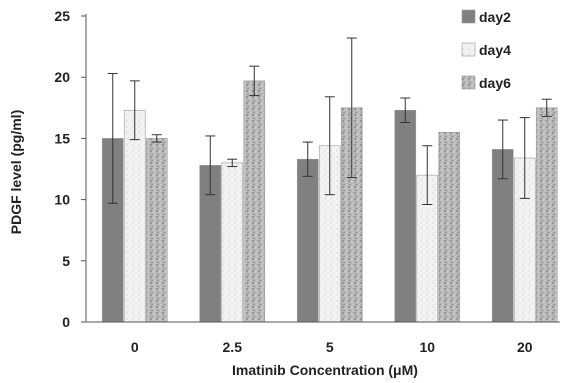 This screenshot has width=562, height=383. I want to click on x-axis-ticks: 0 2.5 5 10 20, so click(332, 347).